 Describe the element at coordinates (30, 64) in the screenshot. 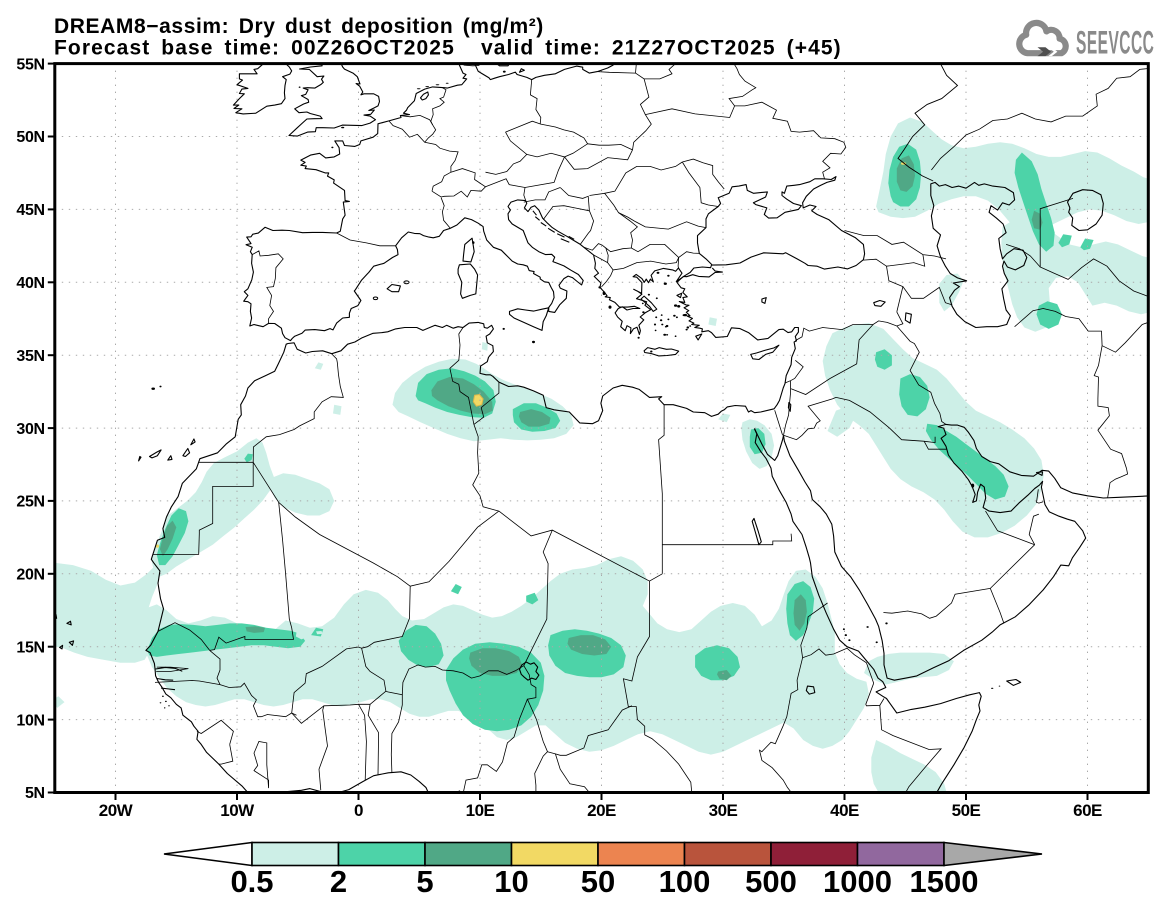

I see `svg-text: 55N` at that location.